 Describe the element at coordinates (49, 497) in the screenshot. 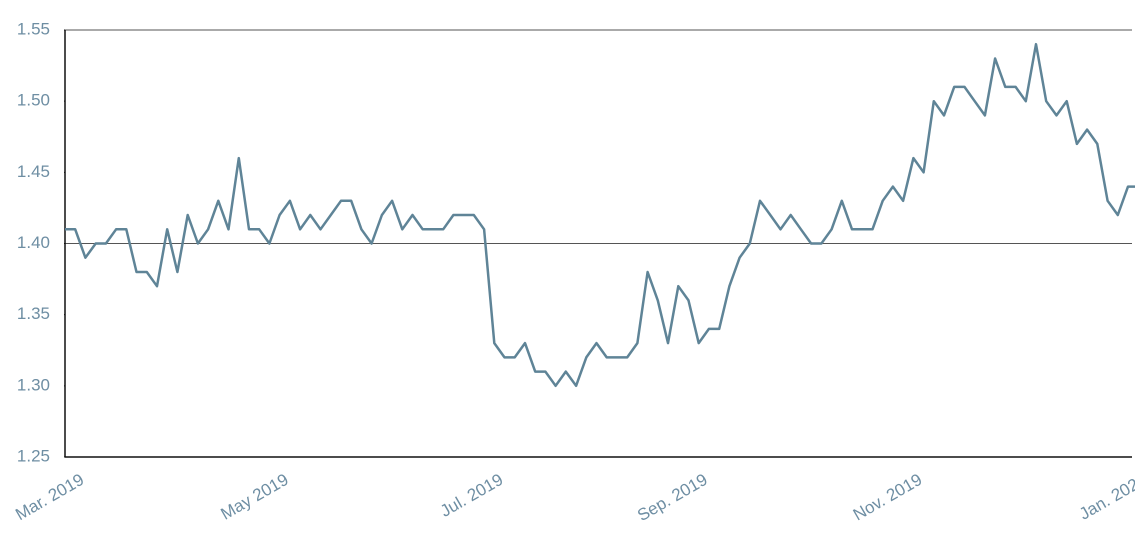

I see `x-tick-label: Mar. 2019` at that location.